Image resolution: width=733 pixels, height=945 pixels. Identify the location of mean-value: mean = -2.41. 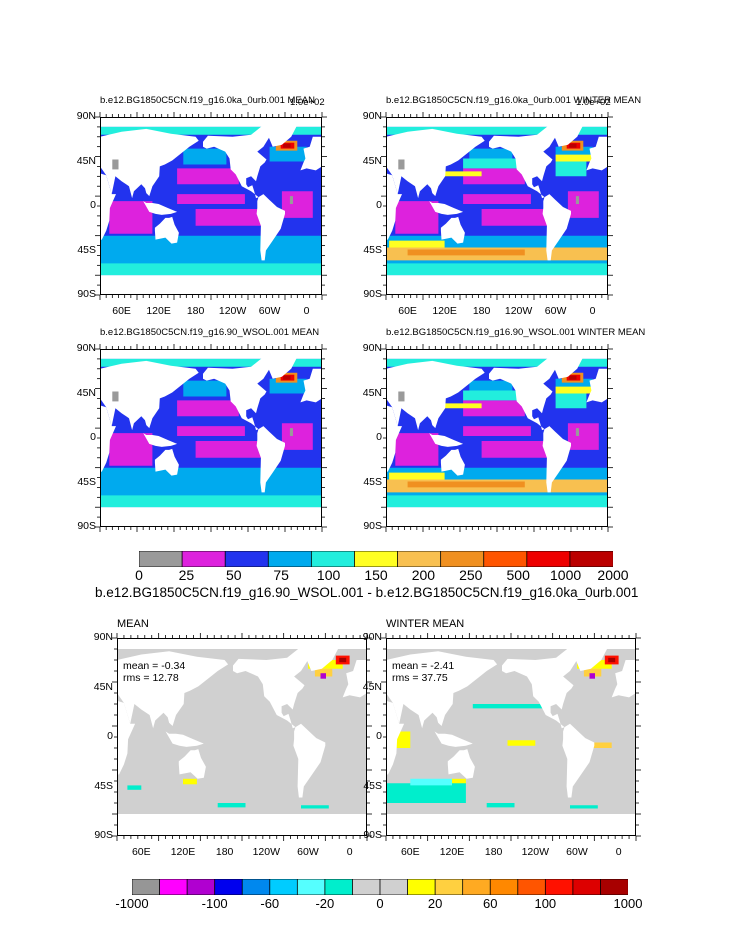
(423, 666).